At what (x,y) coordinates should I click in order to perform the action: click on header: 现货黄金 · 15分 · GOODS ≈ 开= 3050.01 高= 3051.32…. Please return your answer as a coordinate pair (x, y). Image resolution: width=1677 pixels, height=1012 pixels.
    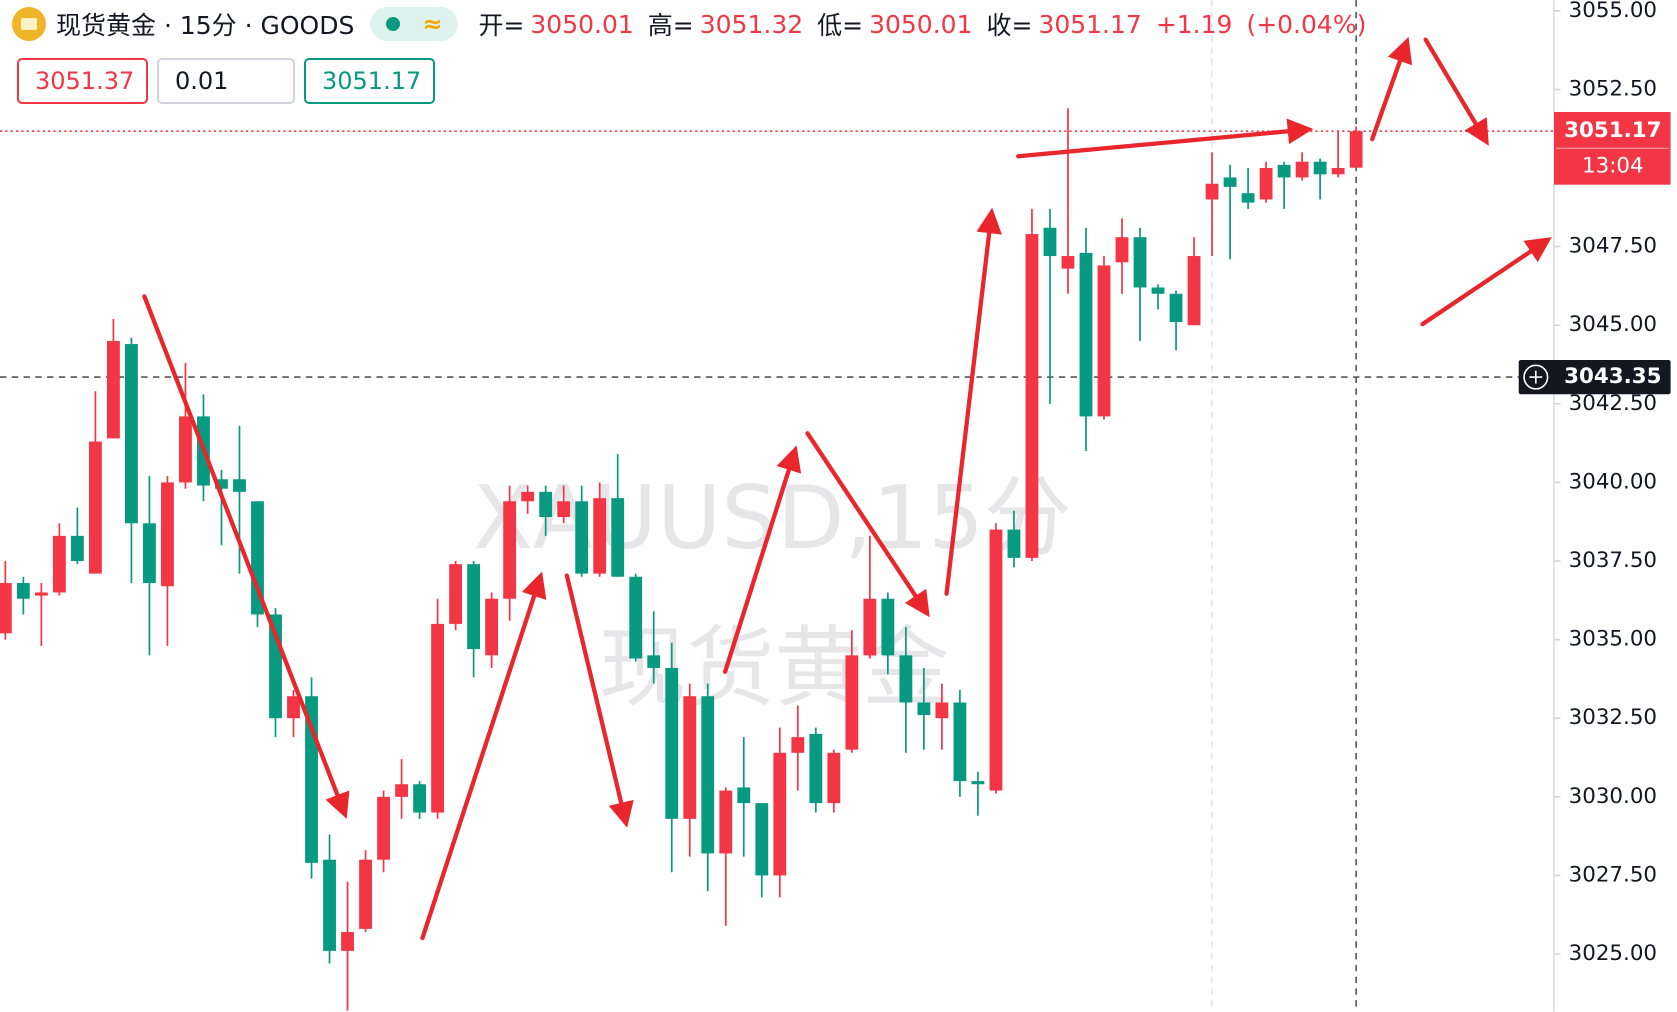
    Looking at the image, I should click on (689, 24).